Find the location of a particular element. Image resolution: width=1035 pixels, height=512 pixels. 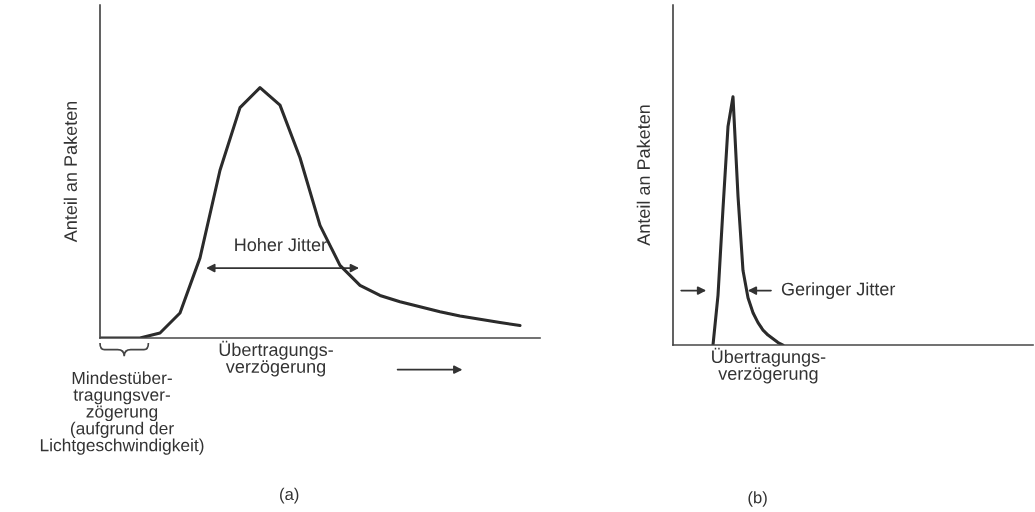

text: Mindestüber- tragungsver- zögerung (aufgrund der Lichtgeschwindigkeit) is located at coordinates (122, 413).